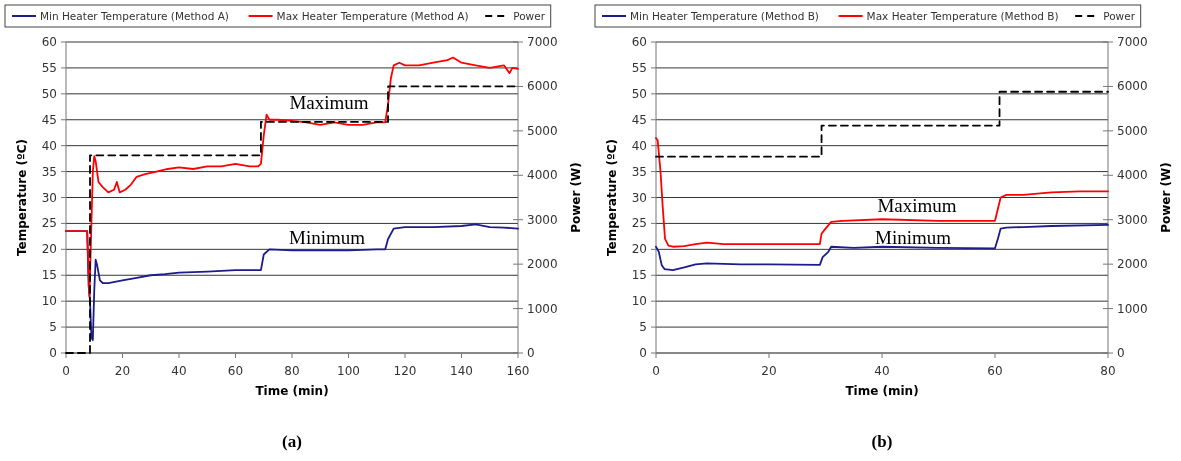 The height and width of the screenshot is (461, 1181). What do you see at coordinates (962, 16) in the screenshot?
I see `legend-label: Max Heater Temperature (Method B)` at bounding box center [962, 16].